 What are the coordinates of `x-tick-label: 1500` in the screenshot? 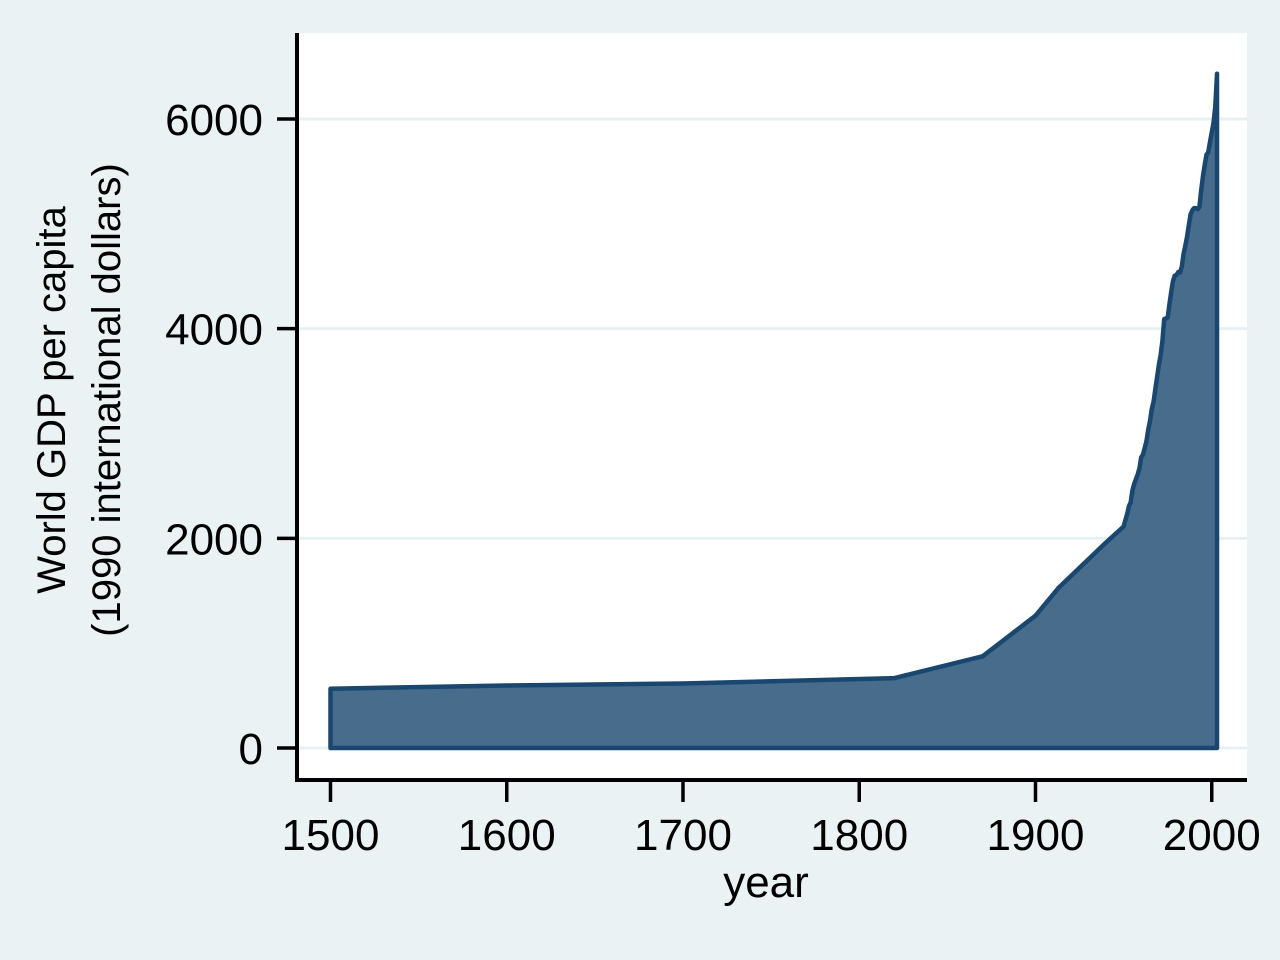 It's located at (331, 835).